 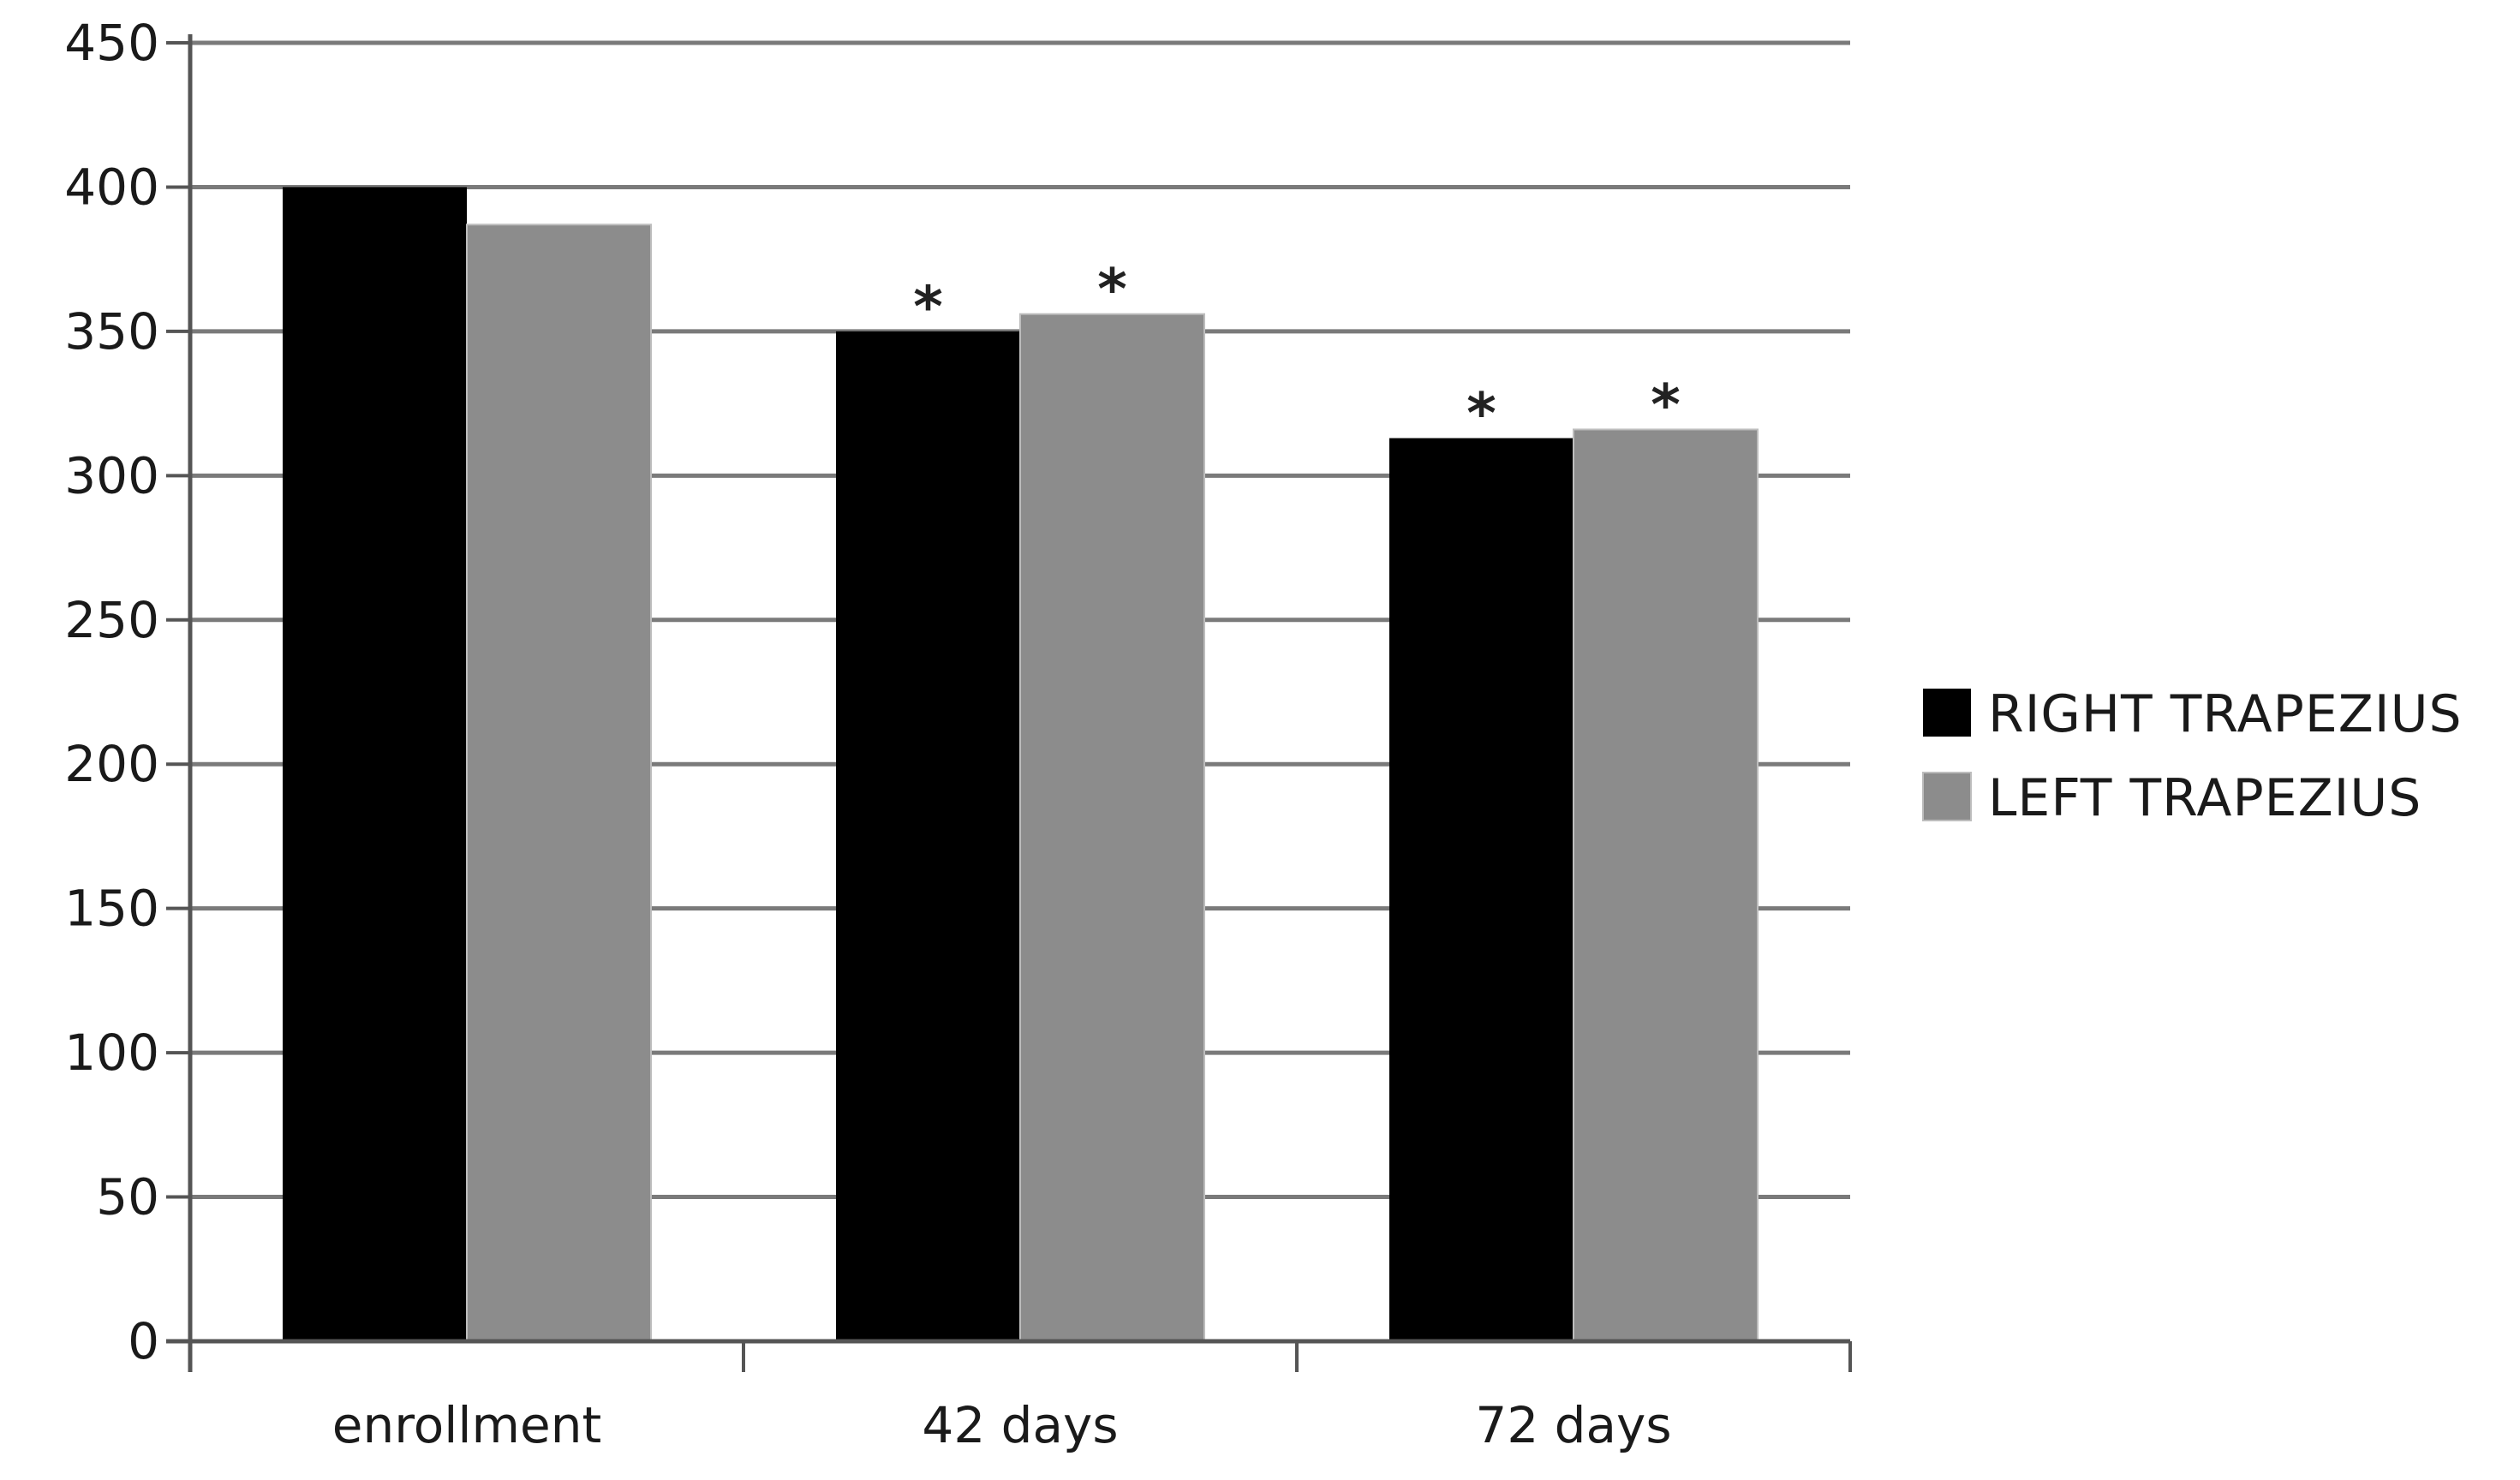 What do you see at coordinates (128, 1197) in the screenshot?
I see `y-tick-label: 50` at bounding box center [128, 1197].